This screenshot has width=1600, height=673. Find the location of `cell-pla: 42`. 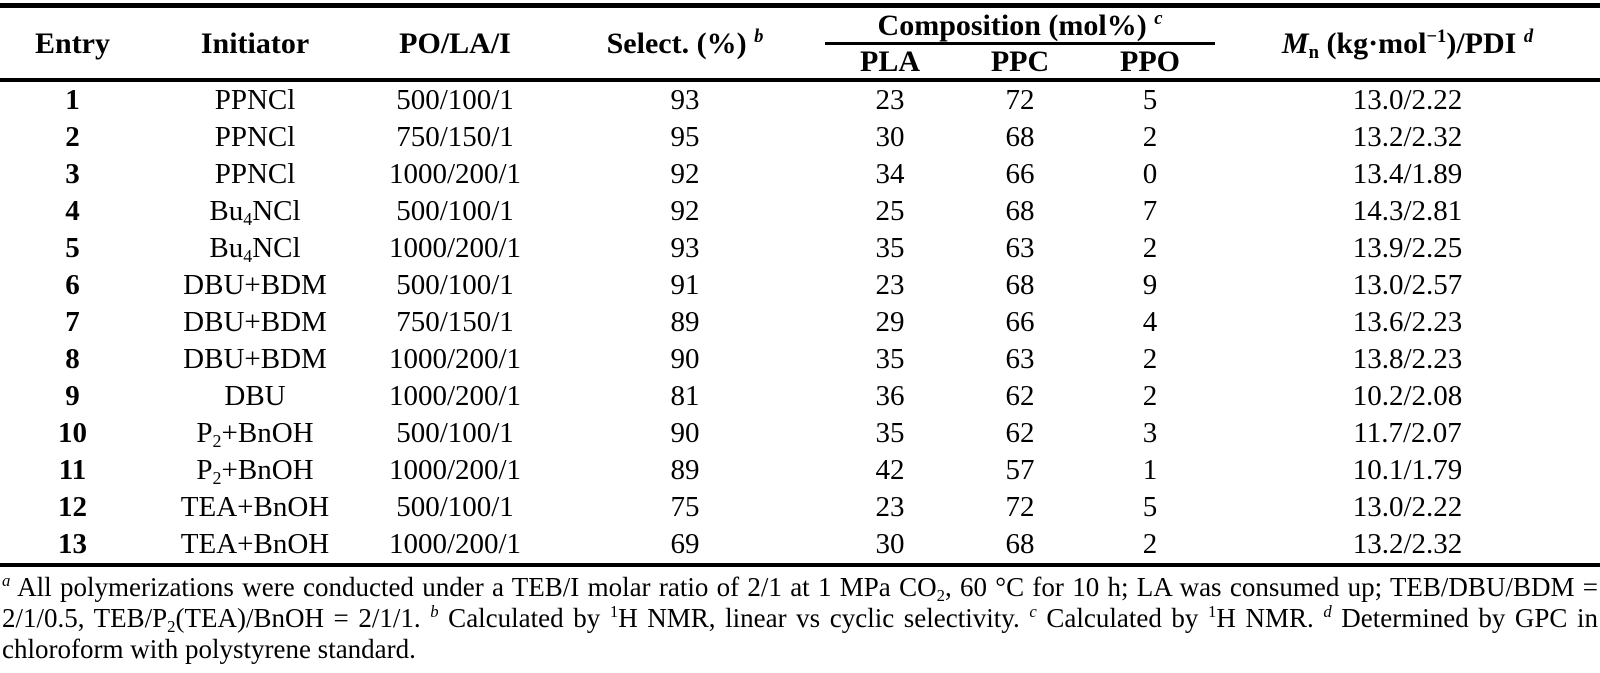

cell-pla: 42 is located at coordinates (890, 469).